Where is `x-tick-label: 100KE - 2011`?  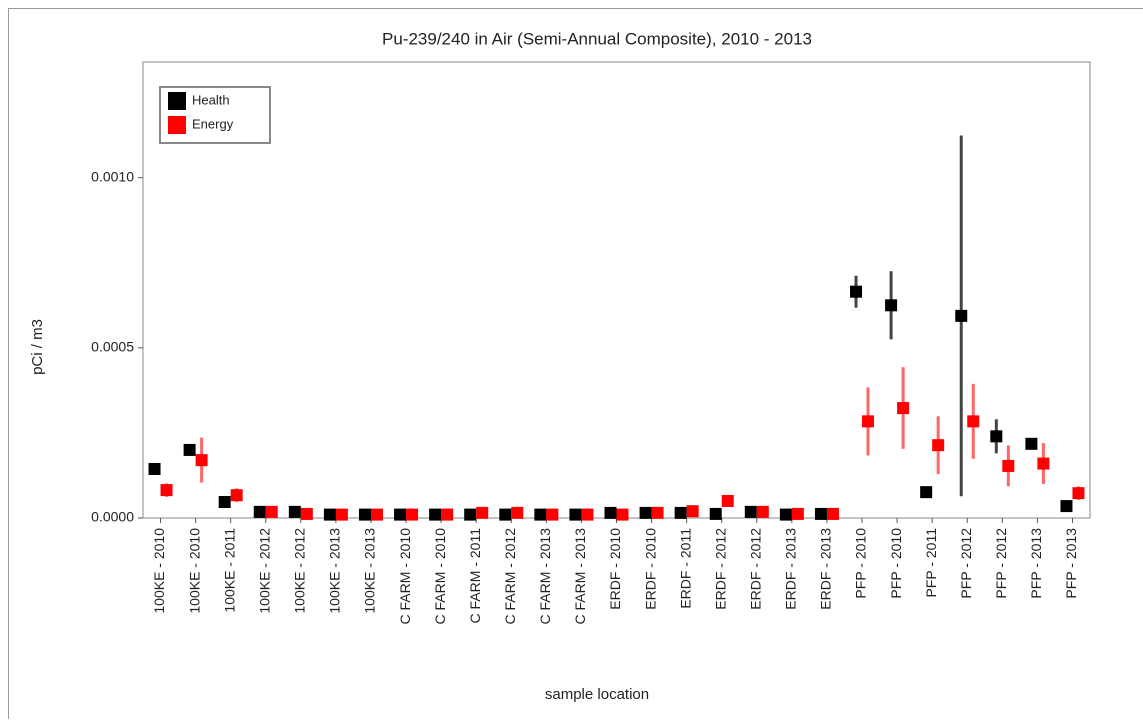
x-tick-label: 100KE - 2011 is located at coordinates (229, 570).